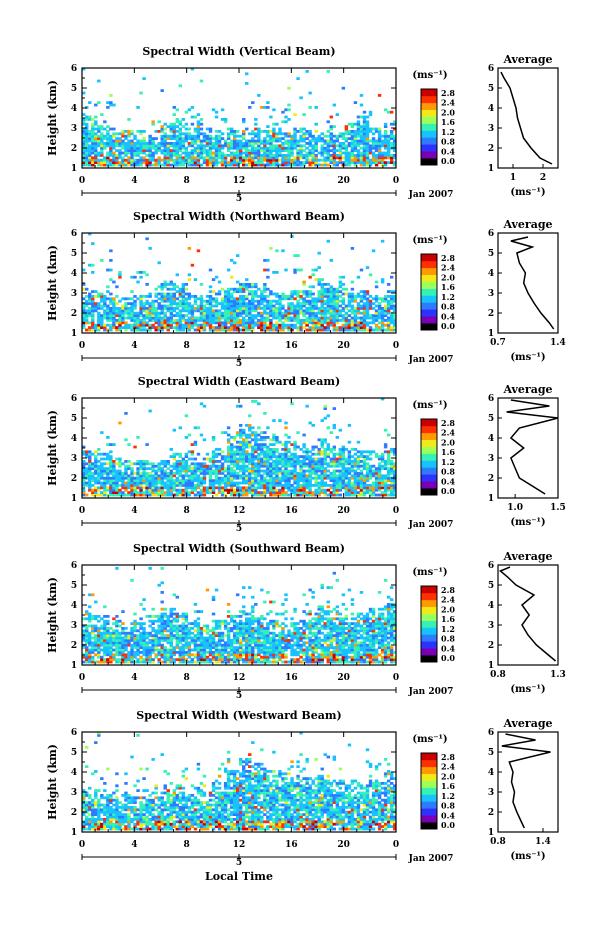  I want to click on average-title: Average, so click(527, 59).